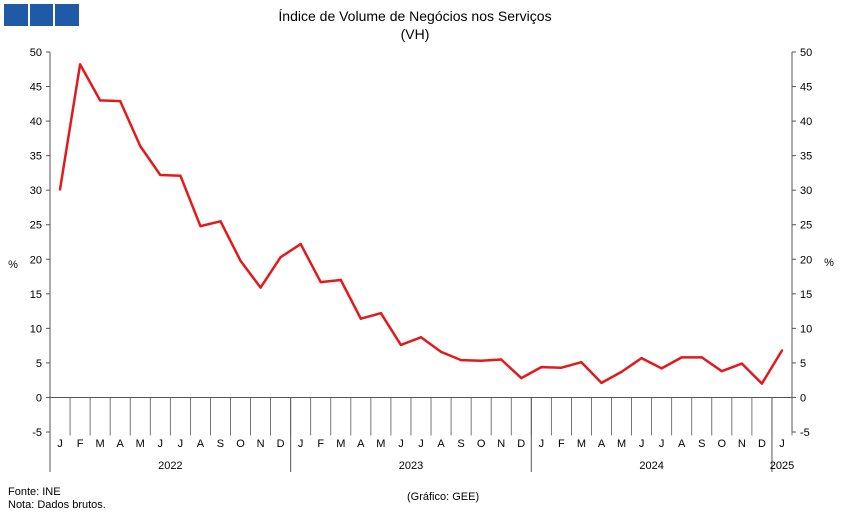 The width and height of the screenshot is (843, 518). I want to click on y-tick-label-left: 0, so click(39, 398).